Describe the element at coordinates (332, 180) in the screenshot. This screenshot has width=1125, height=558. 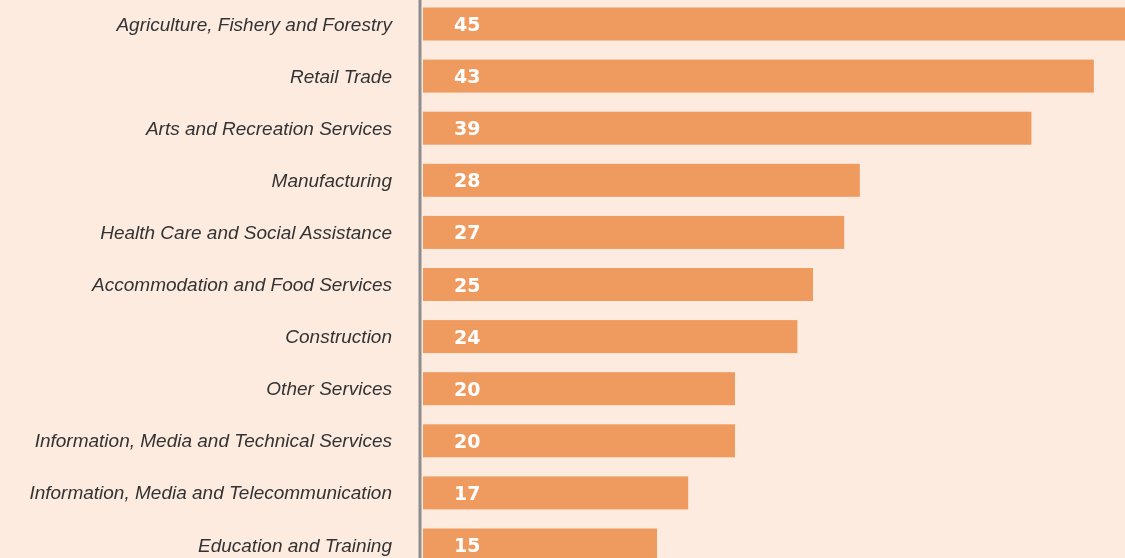
I see `y-tick-label: Manufacturing` at that location.